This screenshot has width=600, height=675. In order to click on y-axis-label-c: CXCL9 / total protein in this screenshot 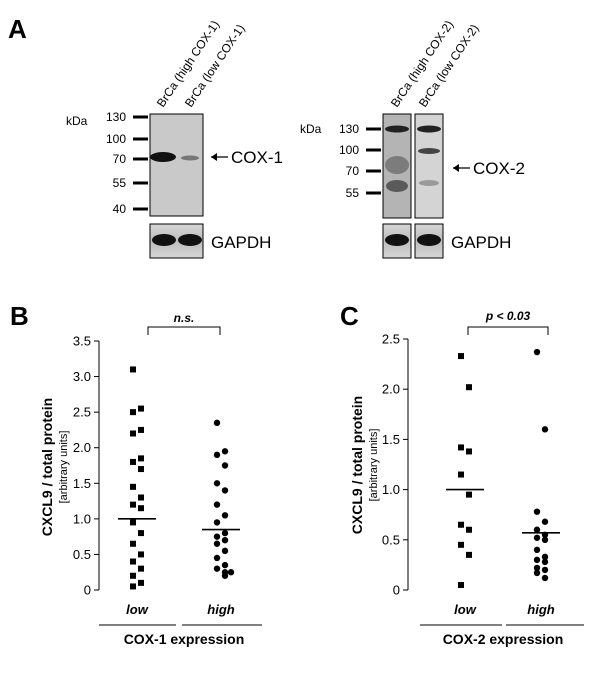, I will do `click(357, 465)`.